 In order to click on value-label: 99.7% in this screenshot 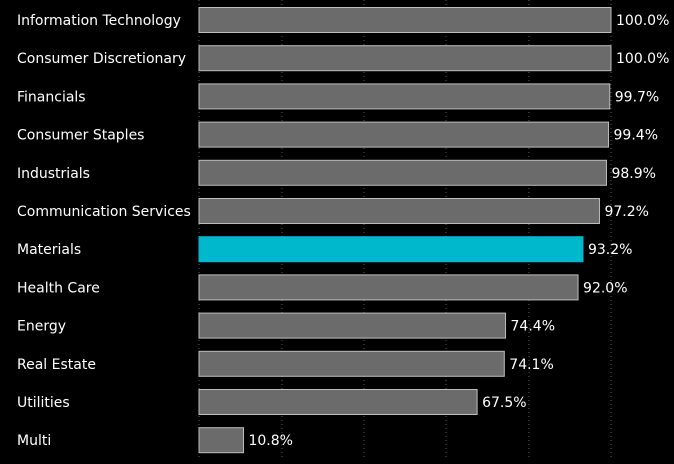, I will do `click(637, 97)`.